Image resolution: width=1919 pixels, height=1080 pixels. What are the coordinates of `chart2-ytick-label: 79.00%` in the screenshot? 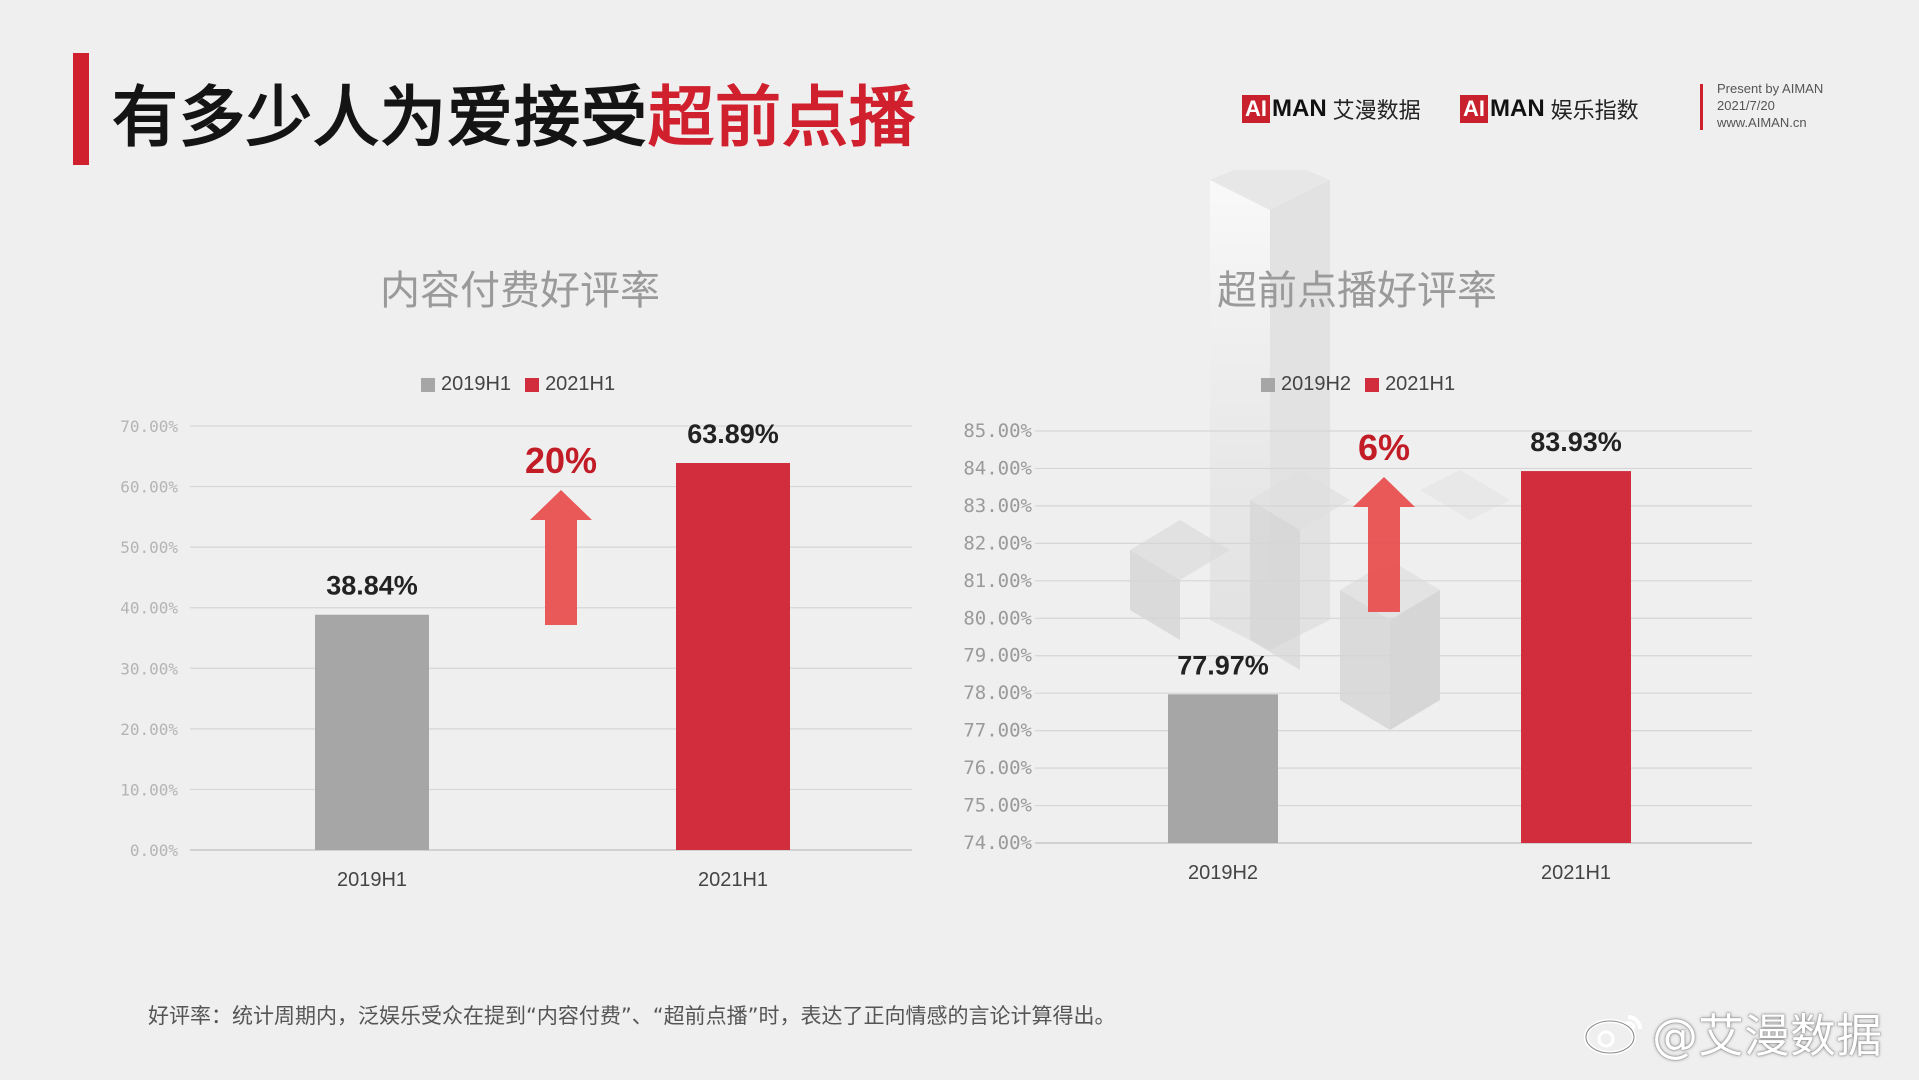 It's located at (997, 656).